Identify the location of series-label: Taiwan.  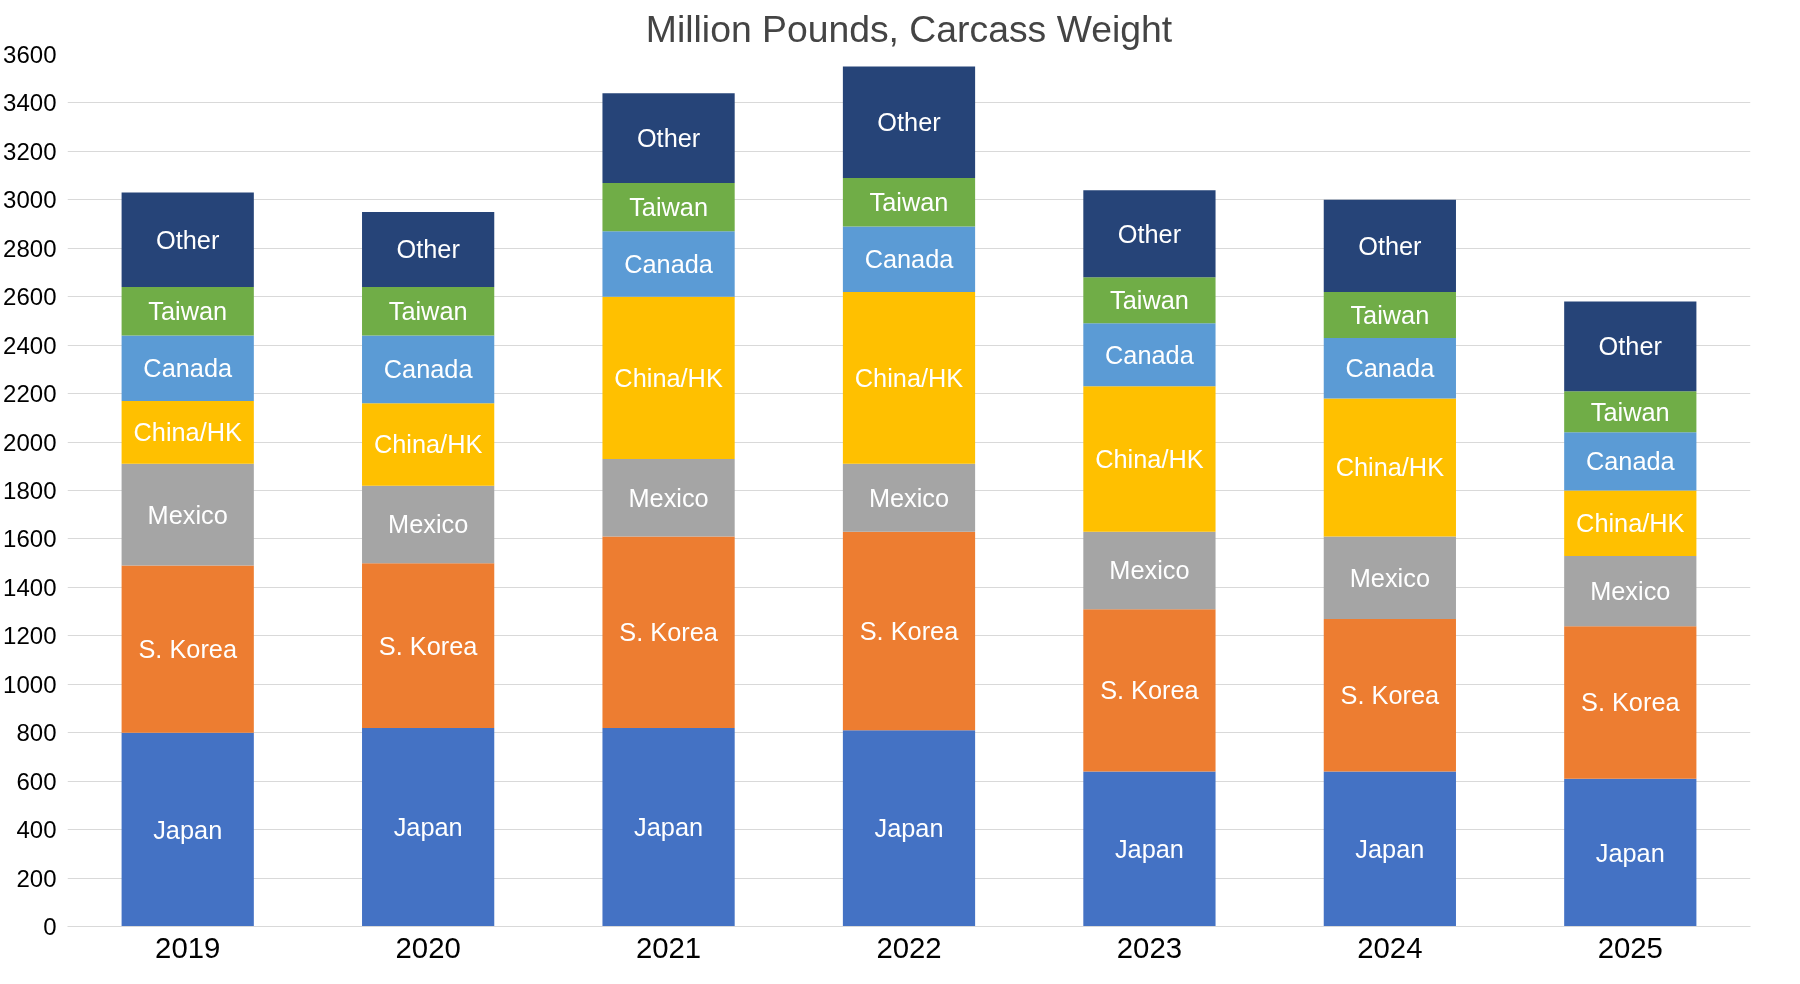
(1630, 411).